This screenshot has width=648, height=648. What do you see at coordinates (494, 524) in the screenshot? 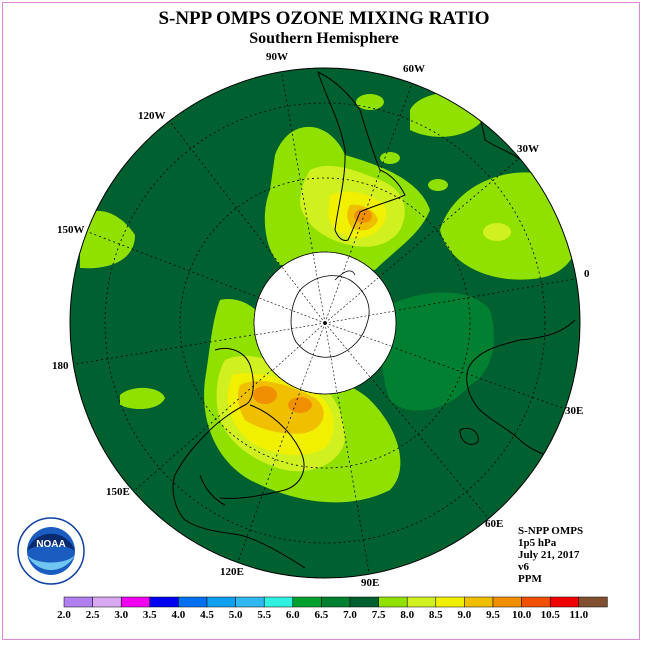
I see `lon-label-60e: 60E` at bounding box center [494, 524].